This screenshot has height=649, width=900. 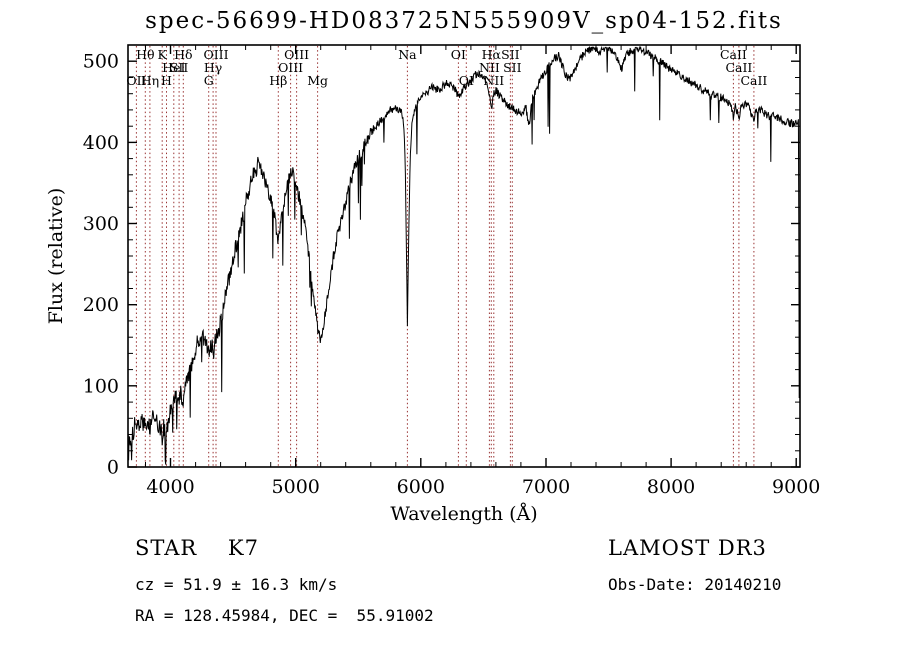 What do you see at coordinates (546, 487) in the screenshot?
I see `x-tick-label: 7000` at bounding box center [546, 487].